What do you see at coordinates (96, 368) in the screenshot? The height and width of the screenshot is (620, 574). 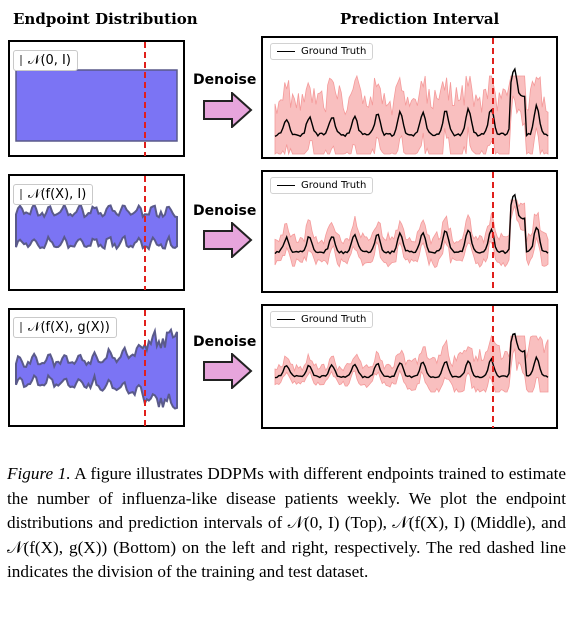 I see `distribution-band-mean-variance` at bounding box center [96, 368].